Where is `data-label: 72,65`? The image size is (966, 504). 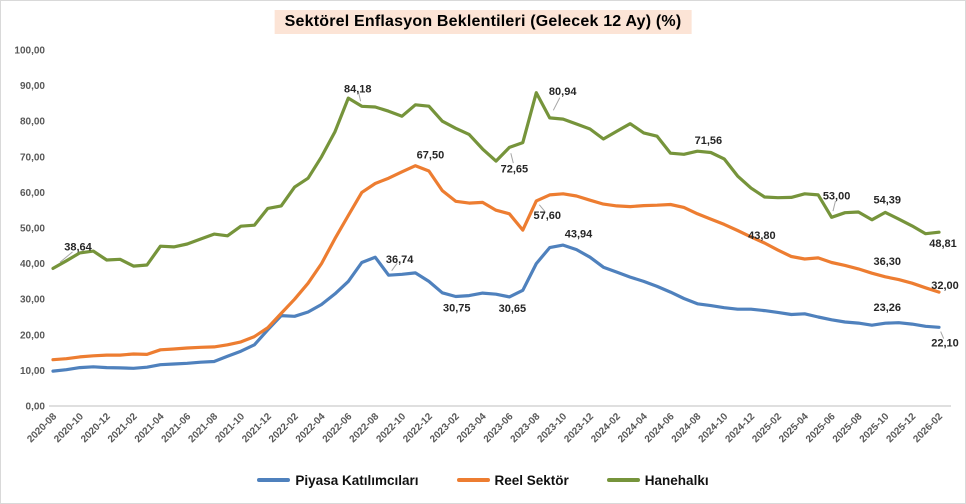
data-label: 72,65 is located at coordinates (515, 169).